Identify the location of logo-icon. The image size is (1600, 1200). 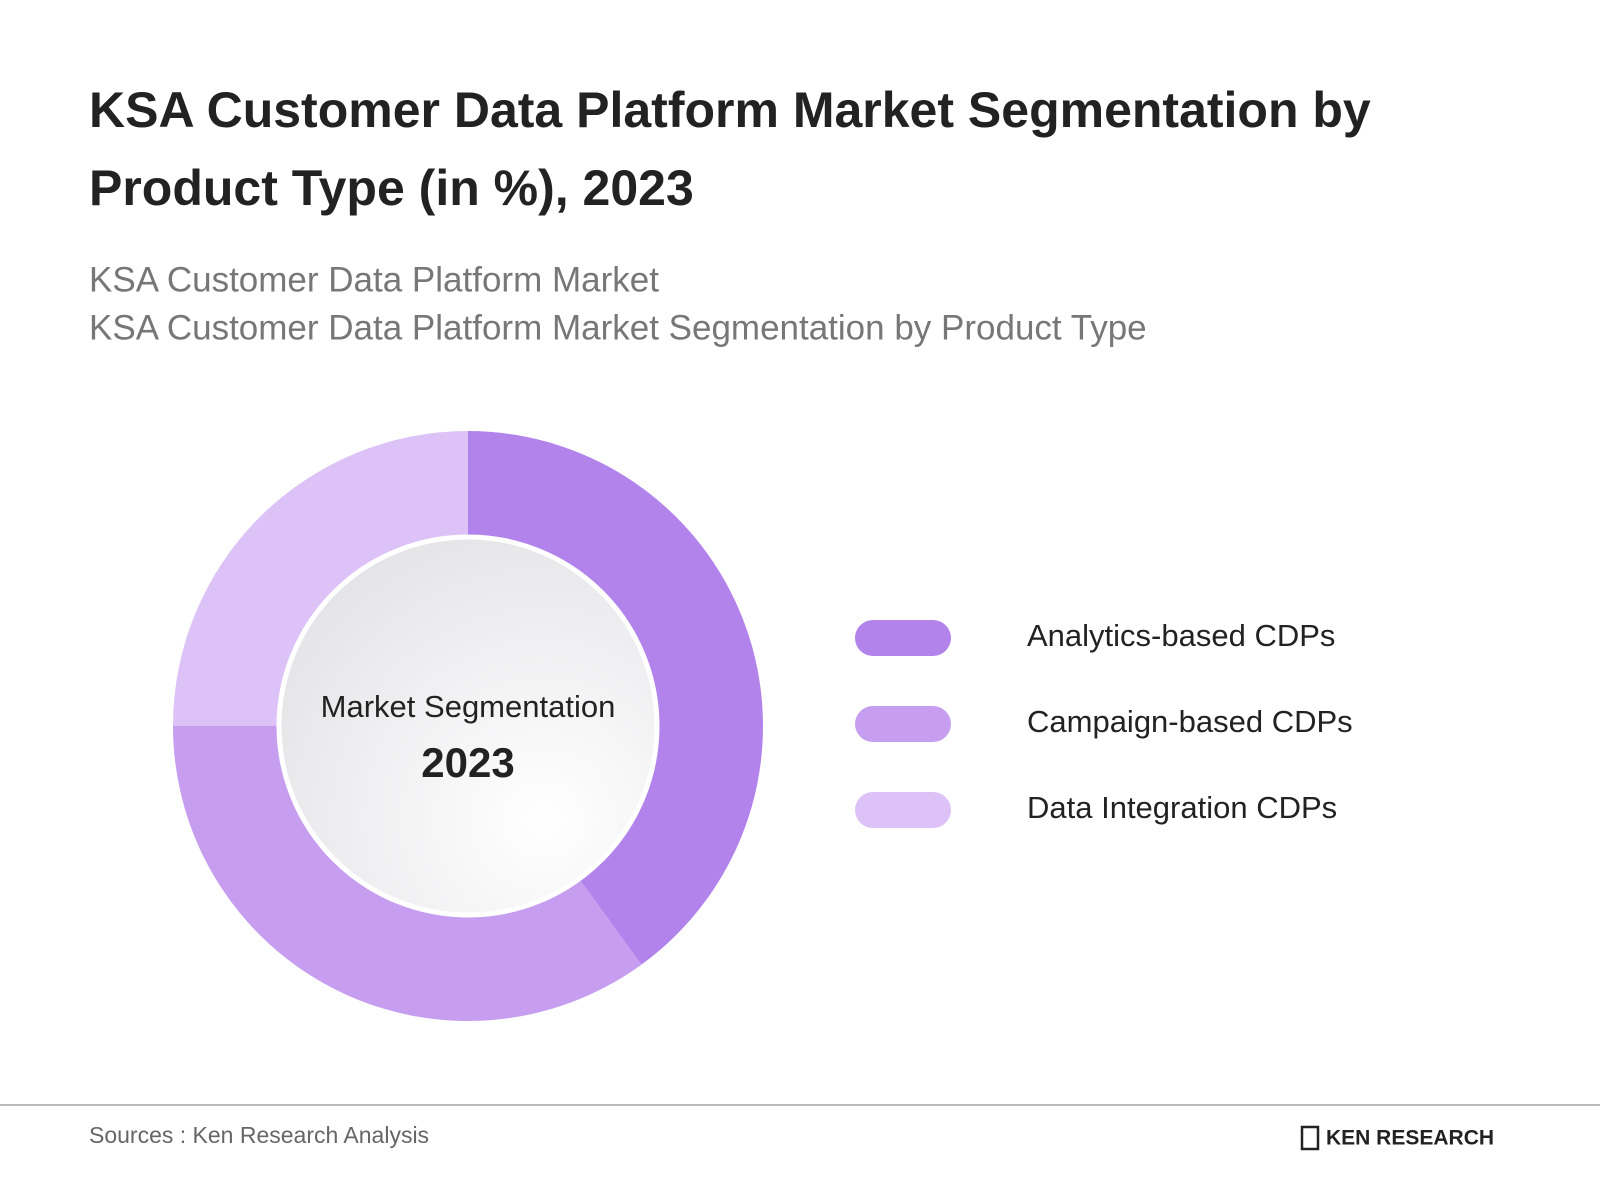
(1310, 1138).